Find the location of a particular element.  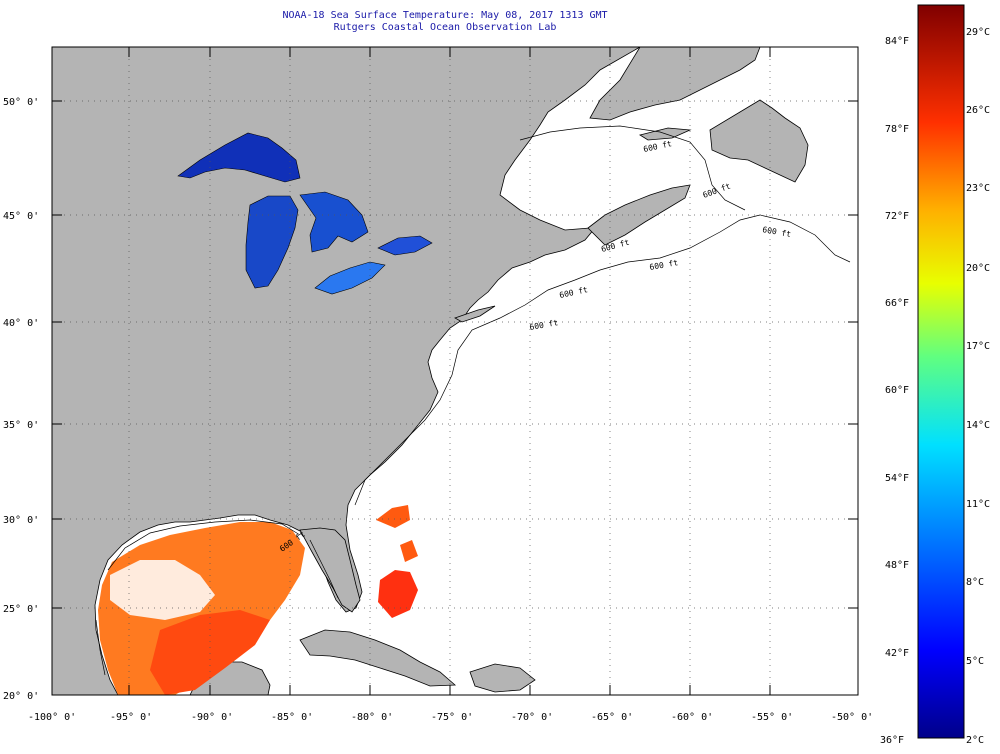

lake-huron is located at coordinates (334, 222).